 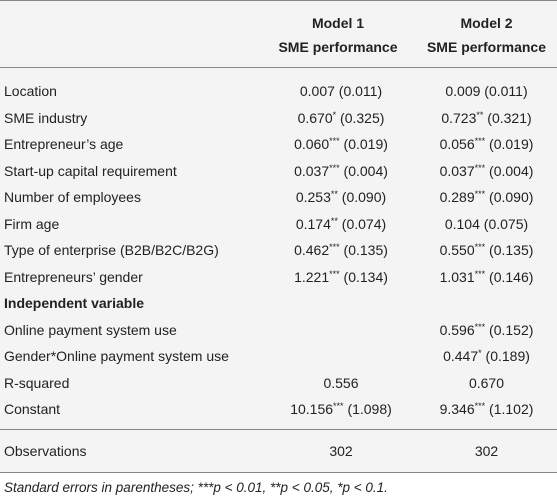 What do you see at coordinates (486, 47) in the screenshot?
I see `column-outcome: SME performance` at bounding box center [486, 47].